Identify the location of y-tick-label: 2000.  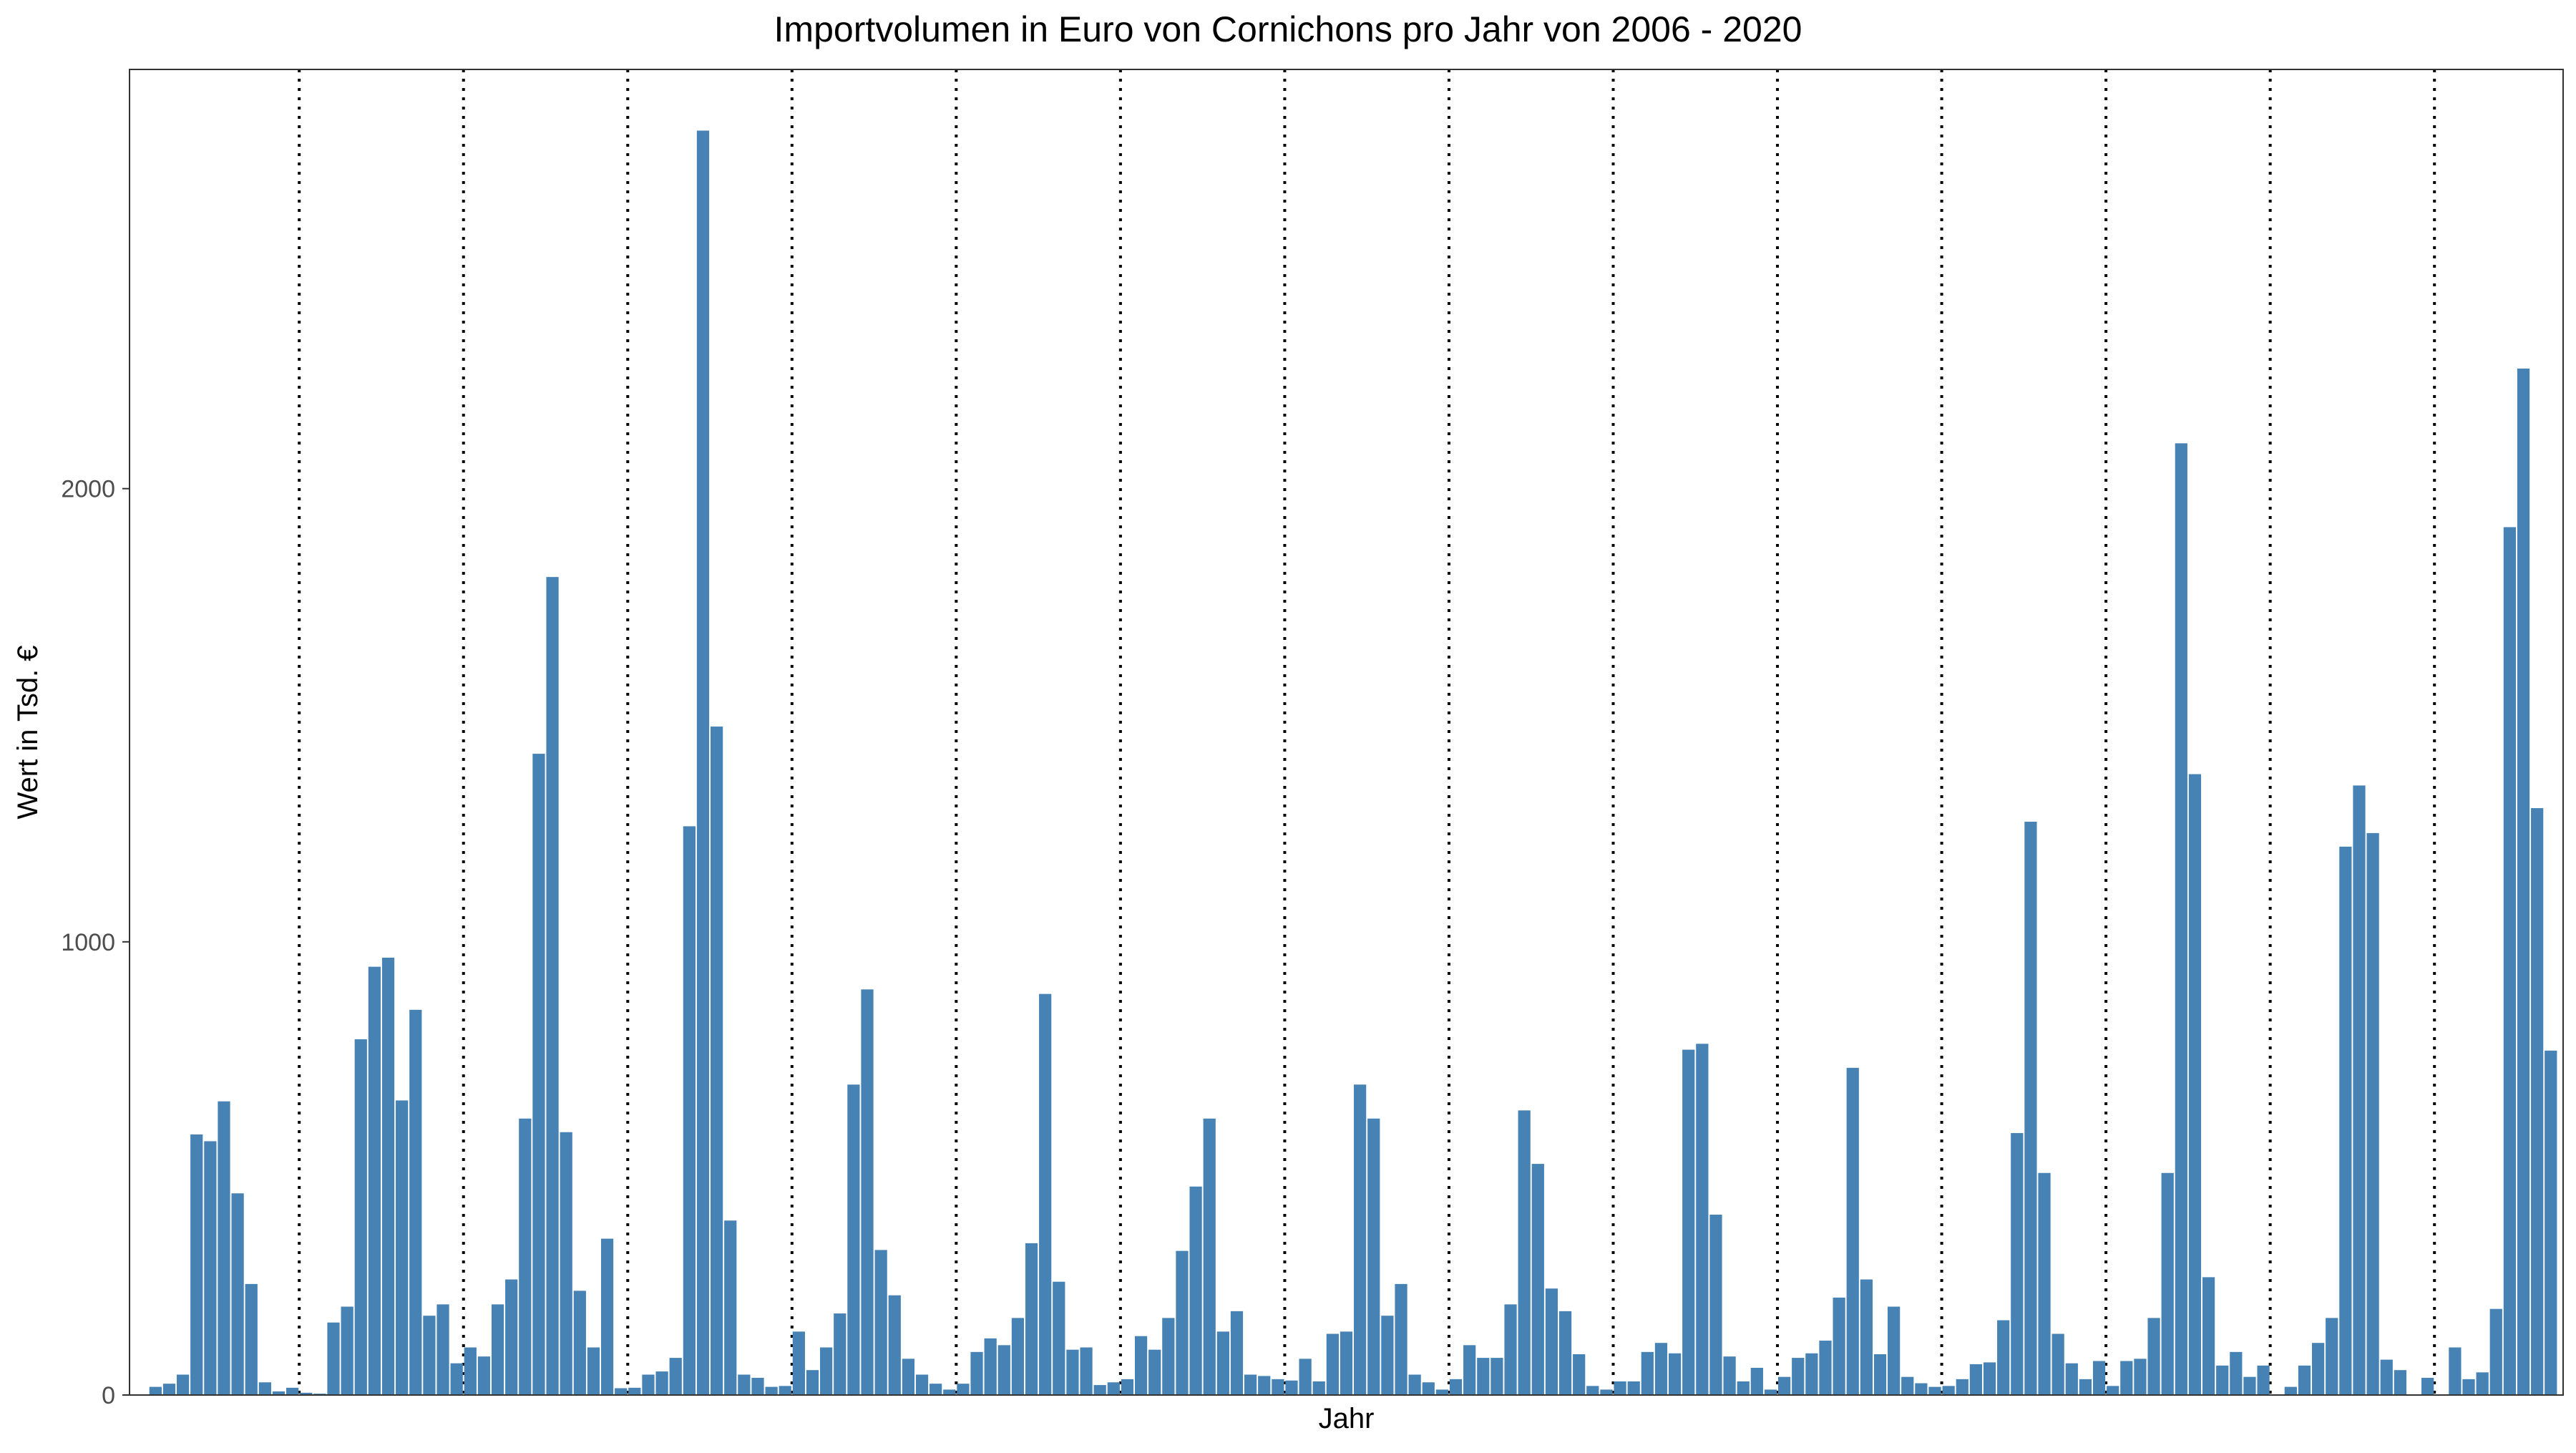
(88, 490).